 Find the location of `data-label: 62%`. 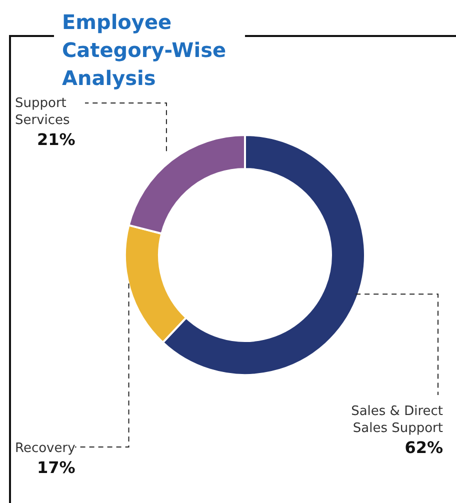

data-label: 62% is located at coordinates (423, 447).